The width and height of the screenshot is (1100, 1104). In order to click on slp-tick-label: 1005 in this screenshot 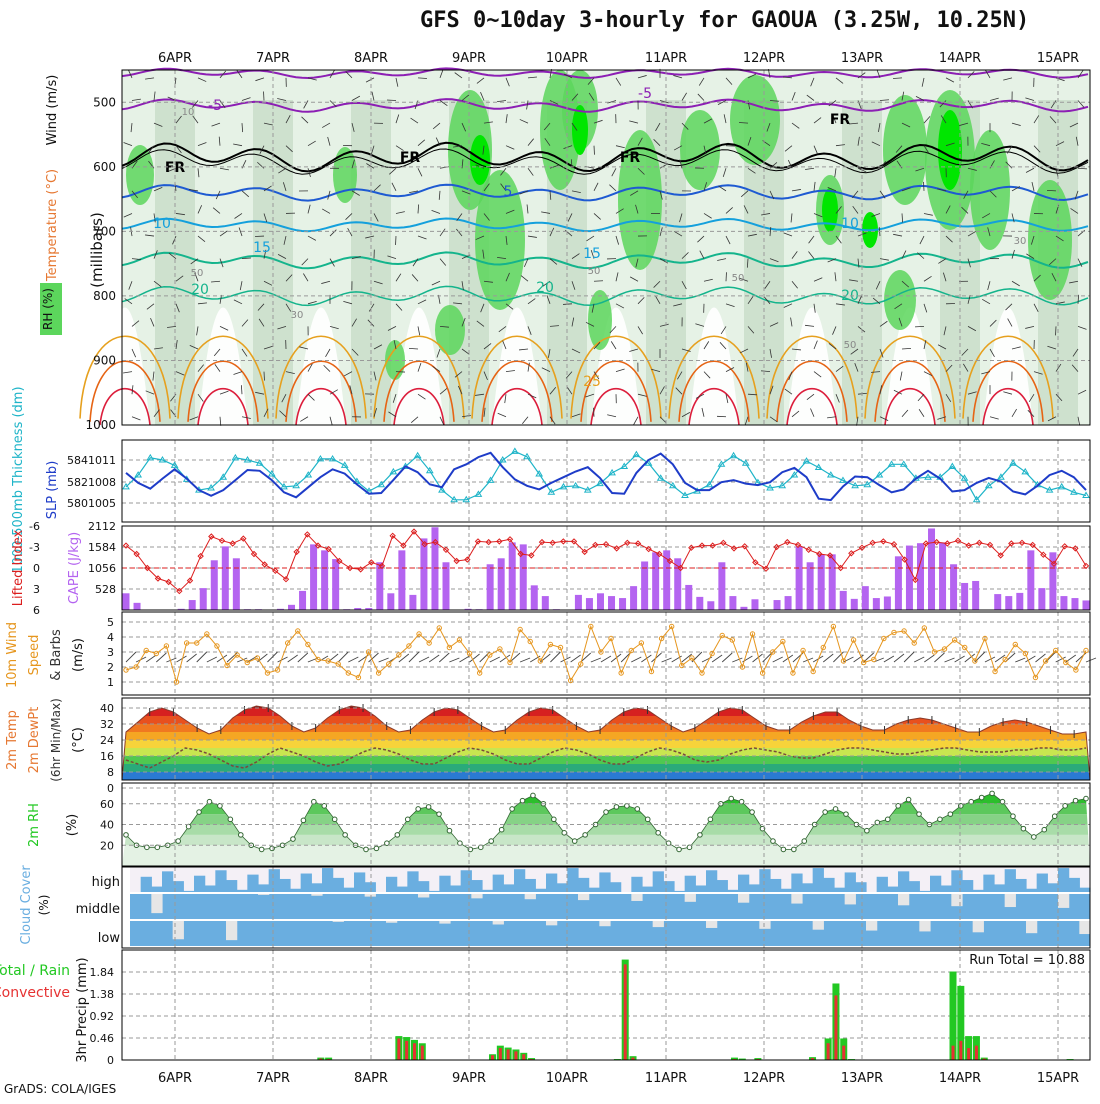, I will do `click(102, 503)`.